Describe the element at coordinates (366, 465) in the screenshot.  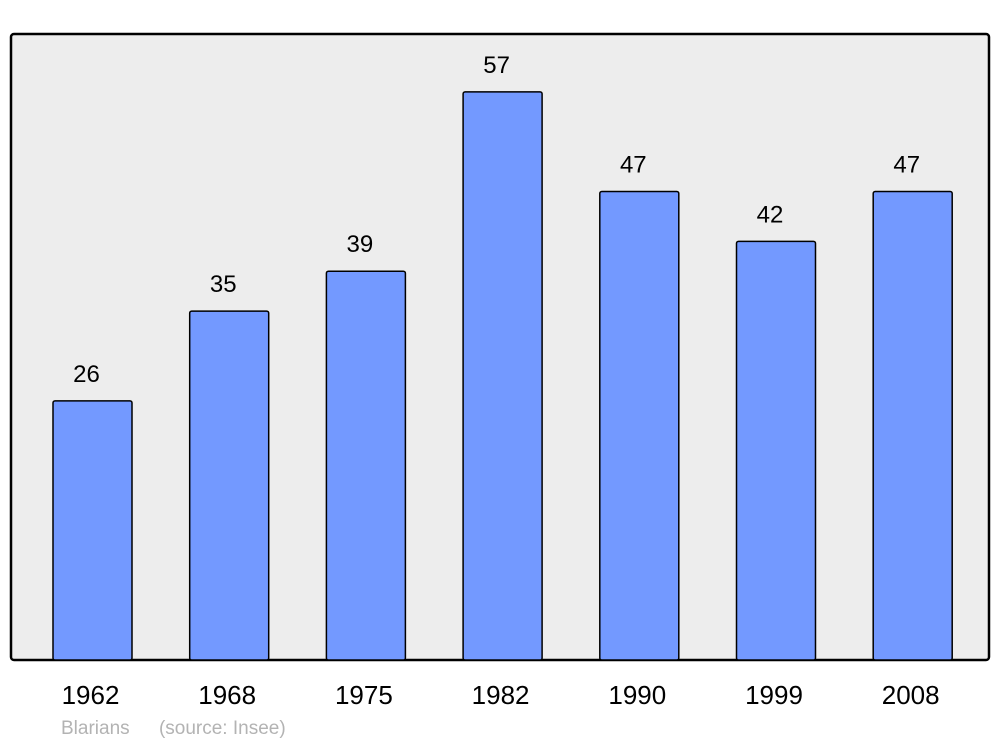
I see `bar-1975` at that location.